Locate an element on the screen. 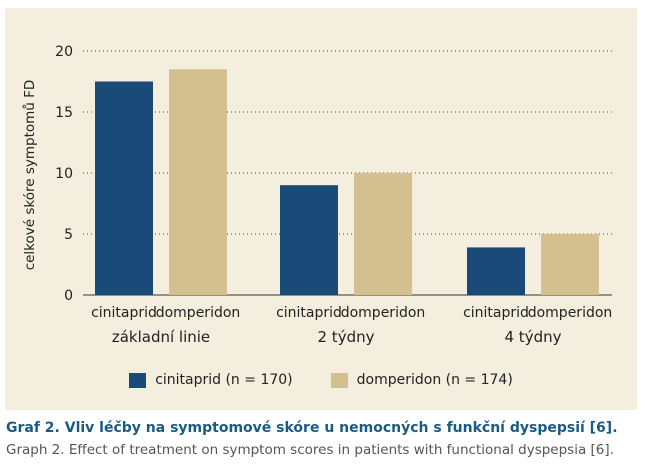 The image size is (645, 465). legend-item: cinitaprid (n = 170) is located at coordinates (211, 380).